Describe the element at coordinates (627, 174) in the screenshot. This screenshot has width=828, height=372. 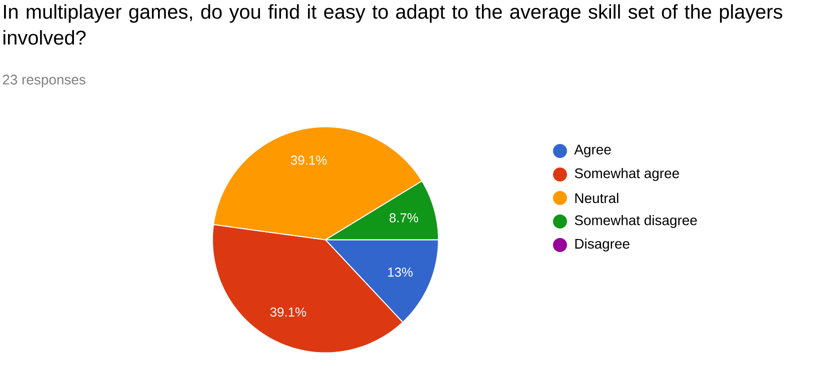
I see `legend-label: Somewhat agree` at that location.